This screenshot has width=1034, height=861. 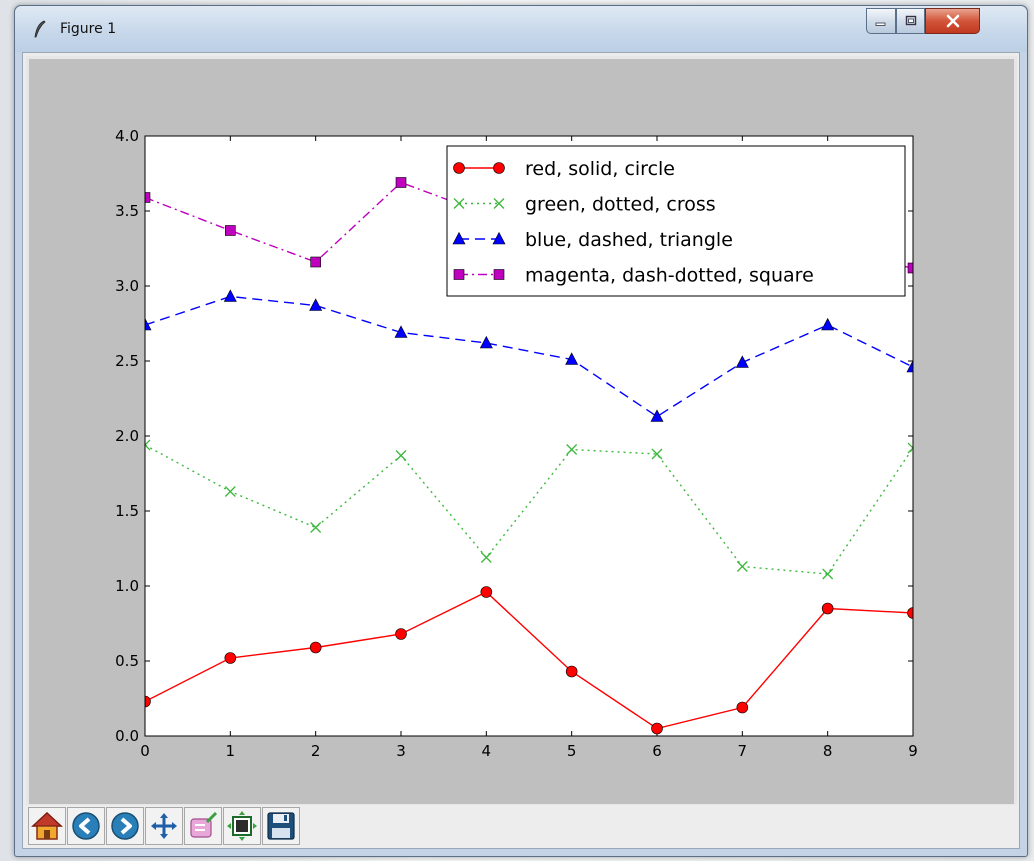 I want to click on series-circle, so click(x=529, y=660).